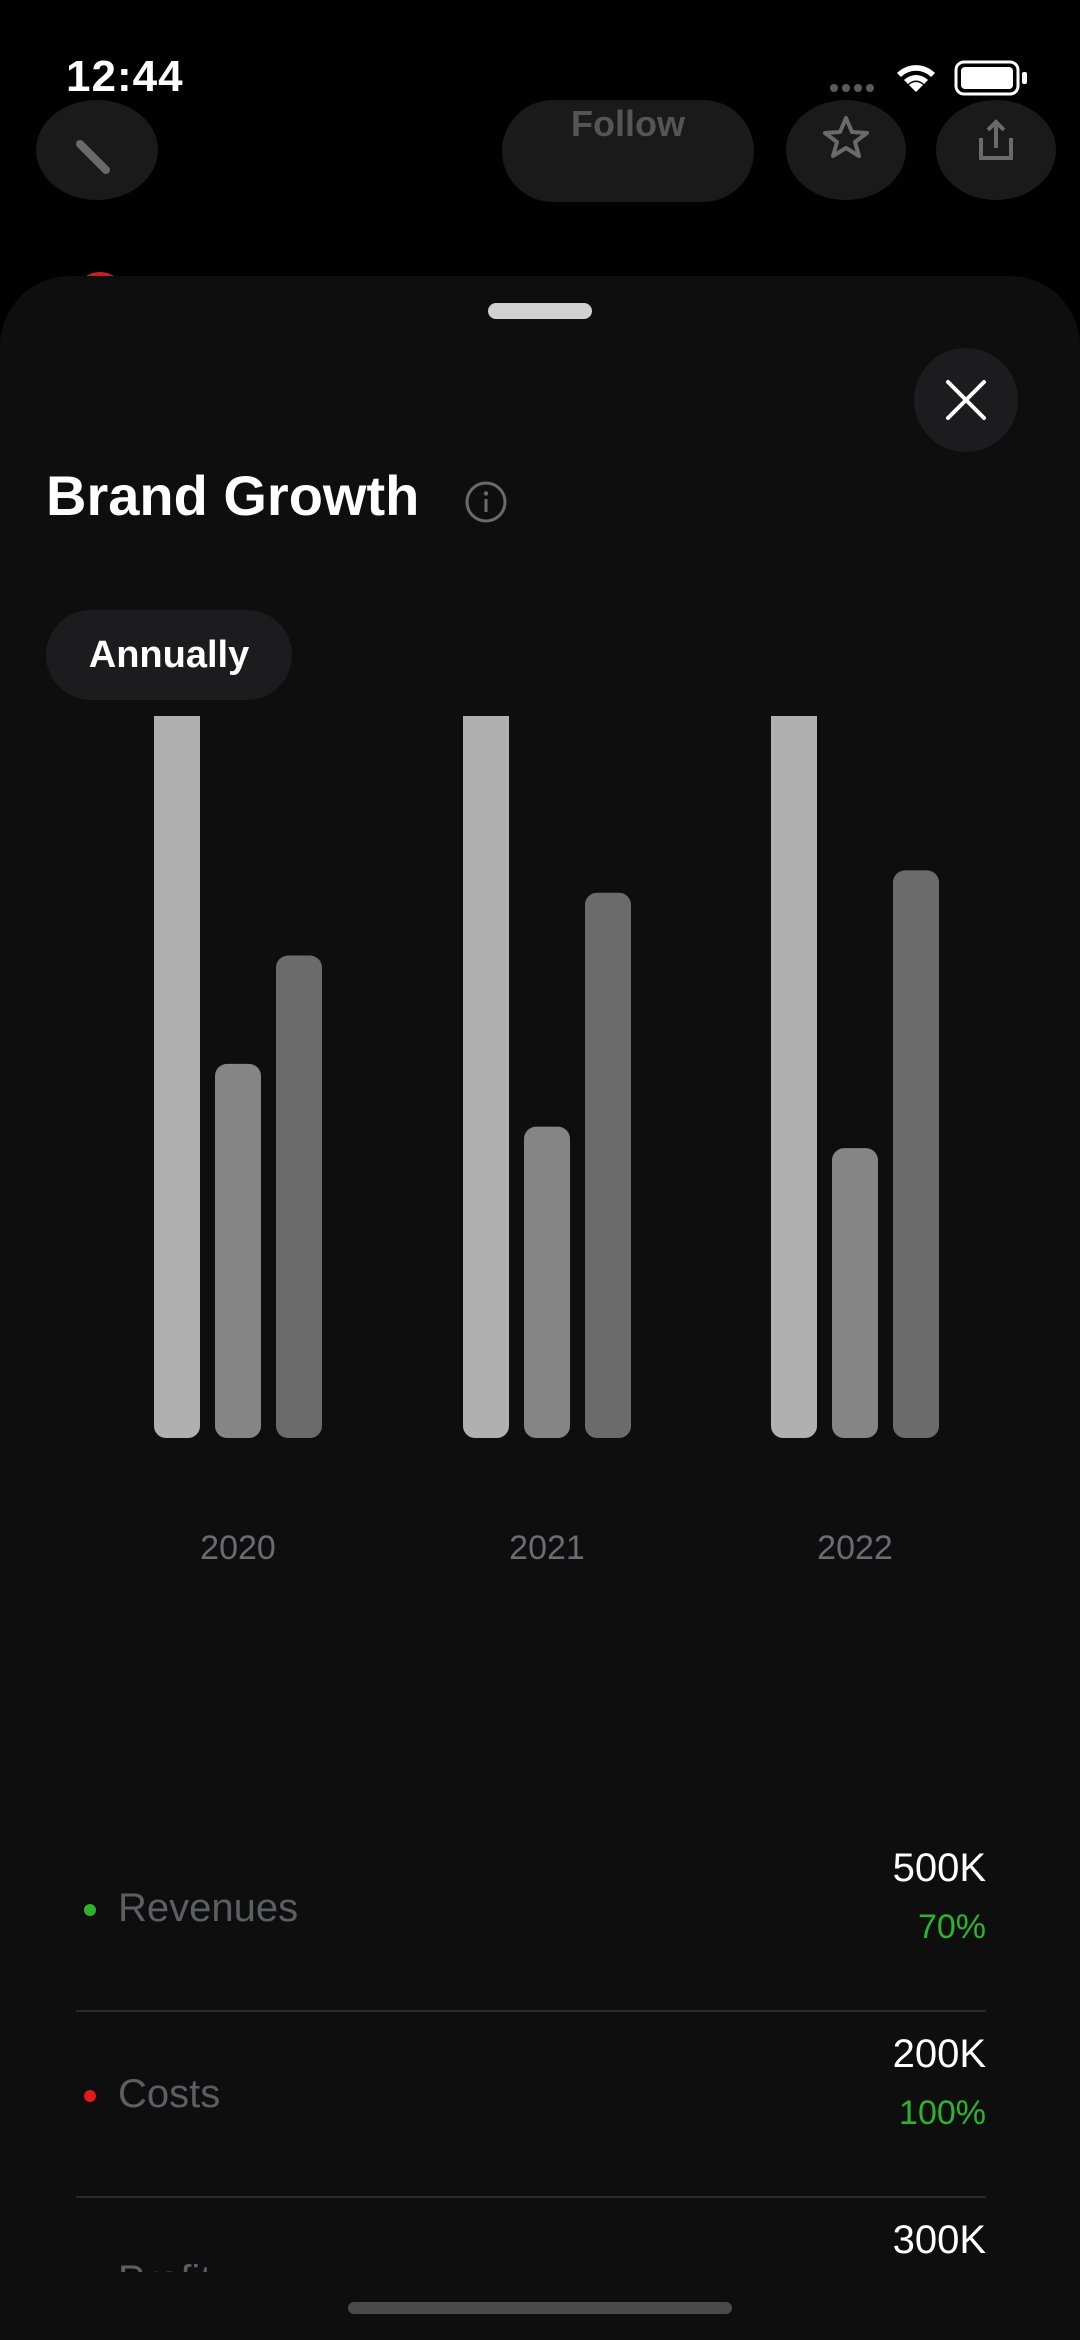 Image resolution: width=1080 pixels, height=2340 pixels. I want to click on page-title: Brand Growth, so click(233, 495).